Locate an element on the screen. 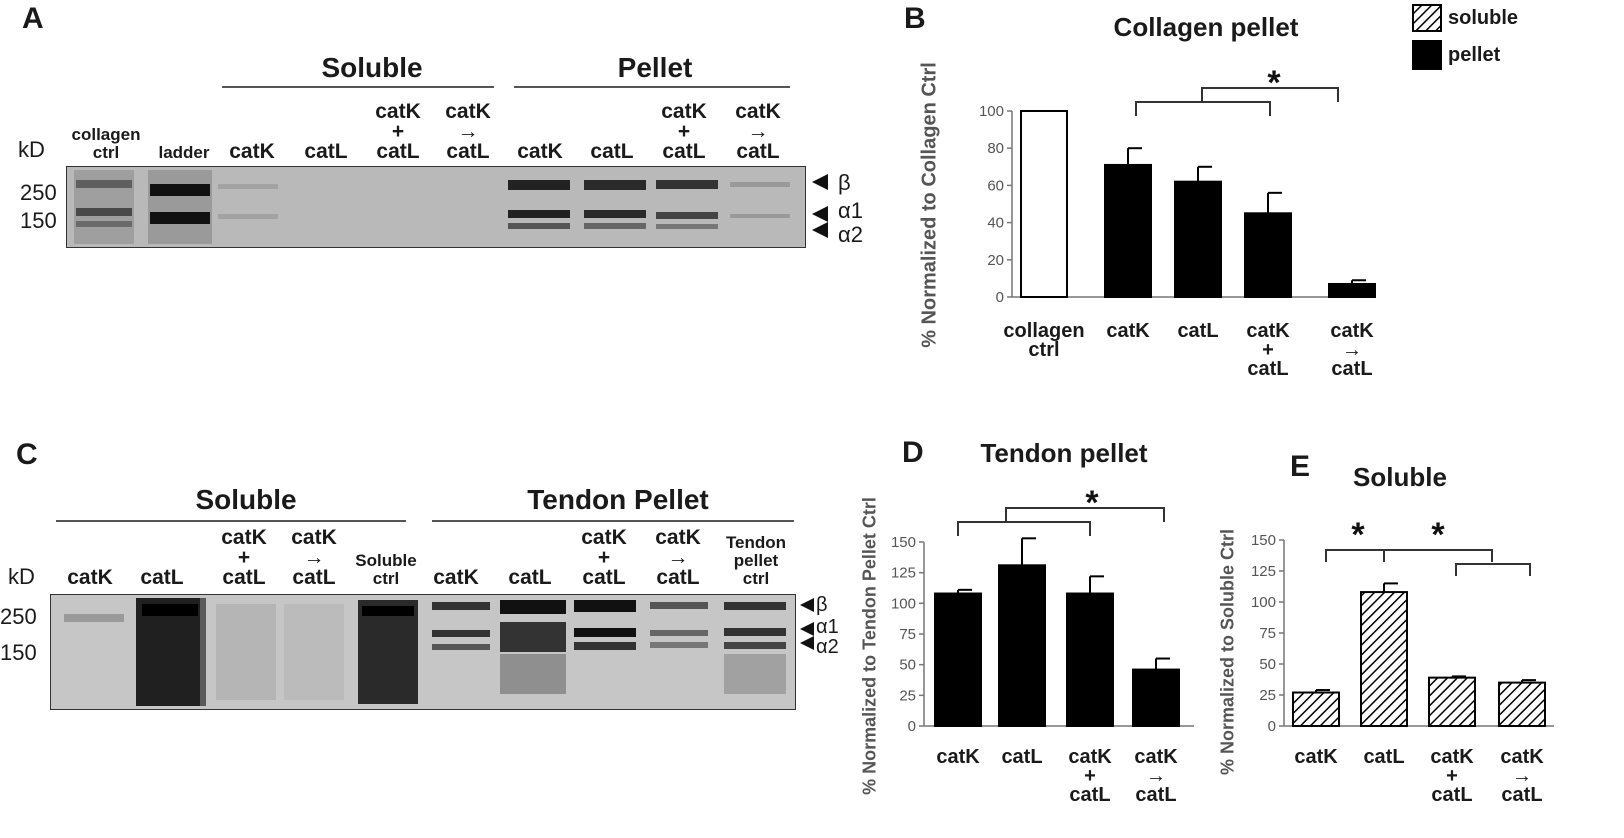 This screenshot has width=1624, height=838. gel-c-lane-label: Tendon pellet ctrl is located at coordinates (756, 561).